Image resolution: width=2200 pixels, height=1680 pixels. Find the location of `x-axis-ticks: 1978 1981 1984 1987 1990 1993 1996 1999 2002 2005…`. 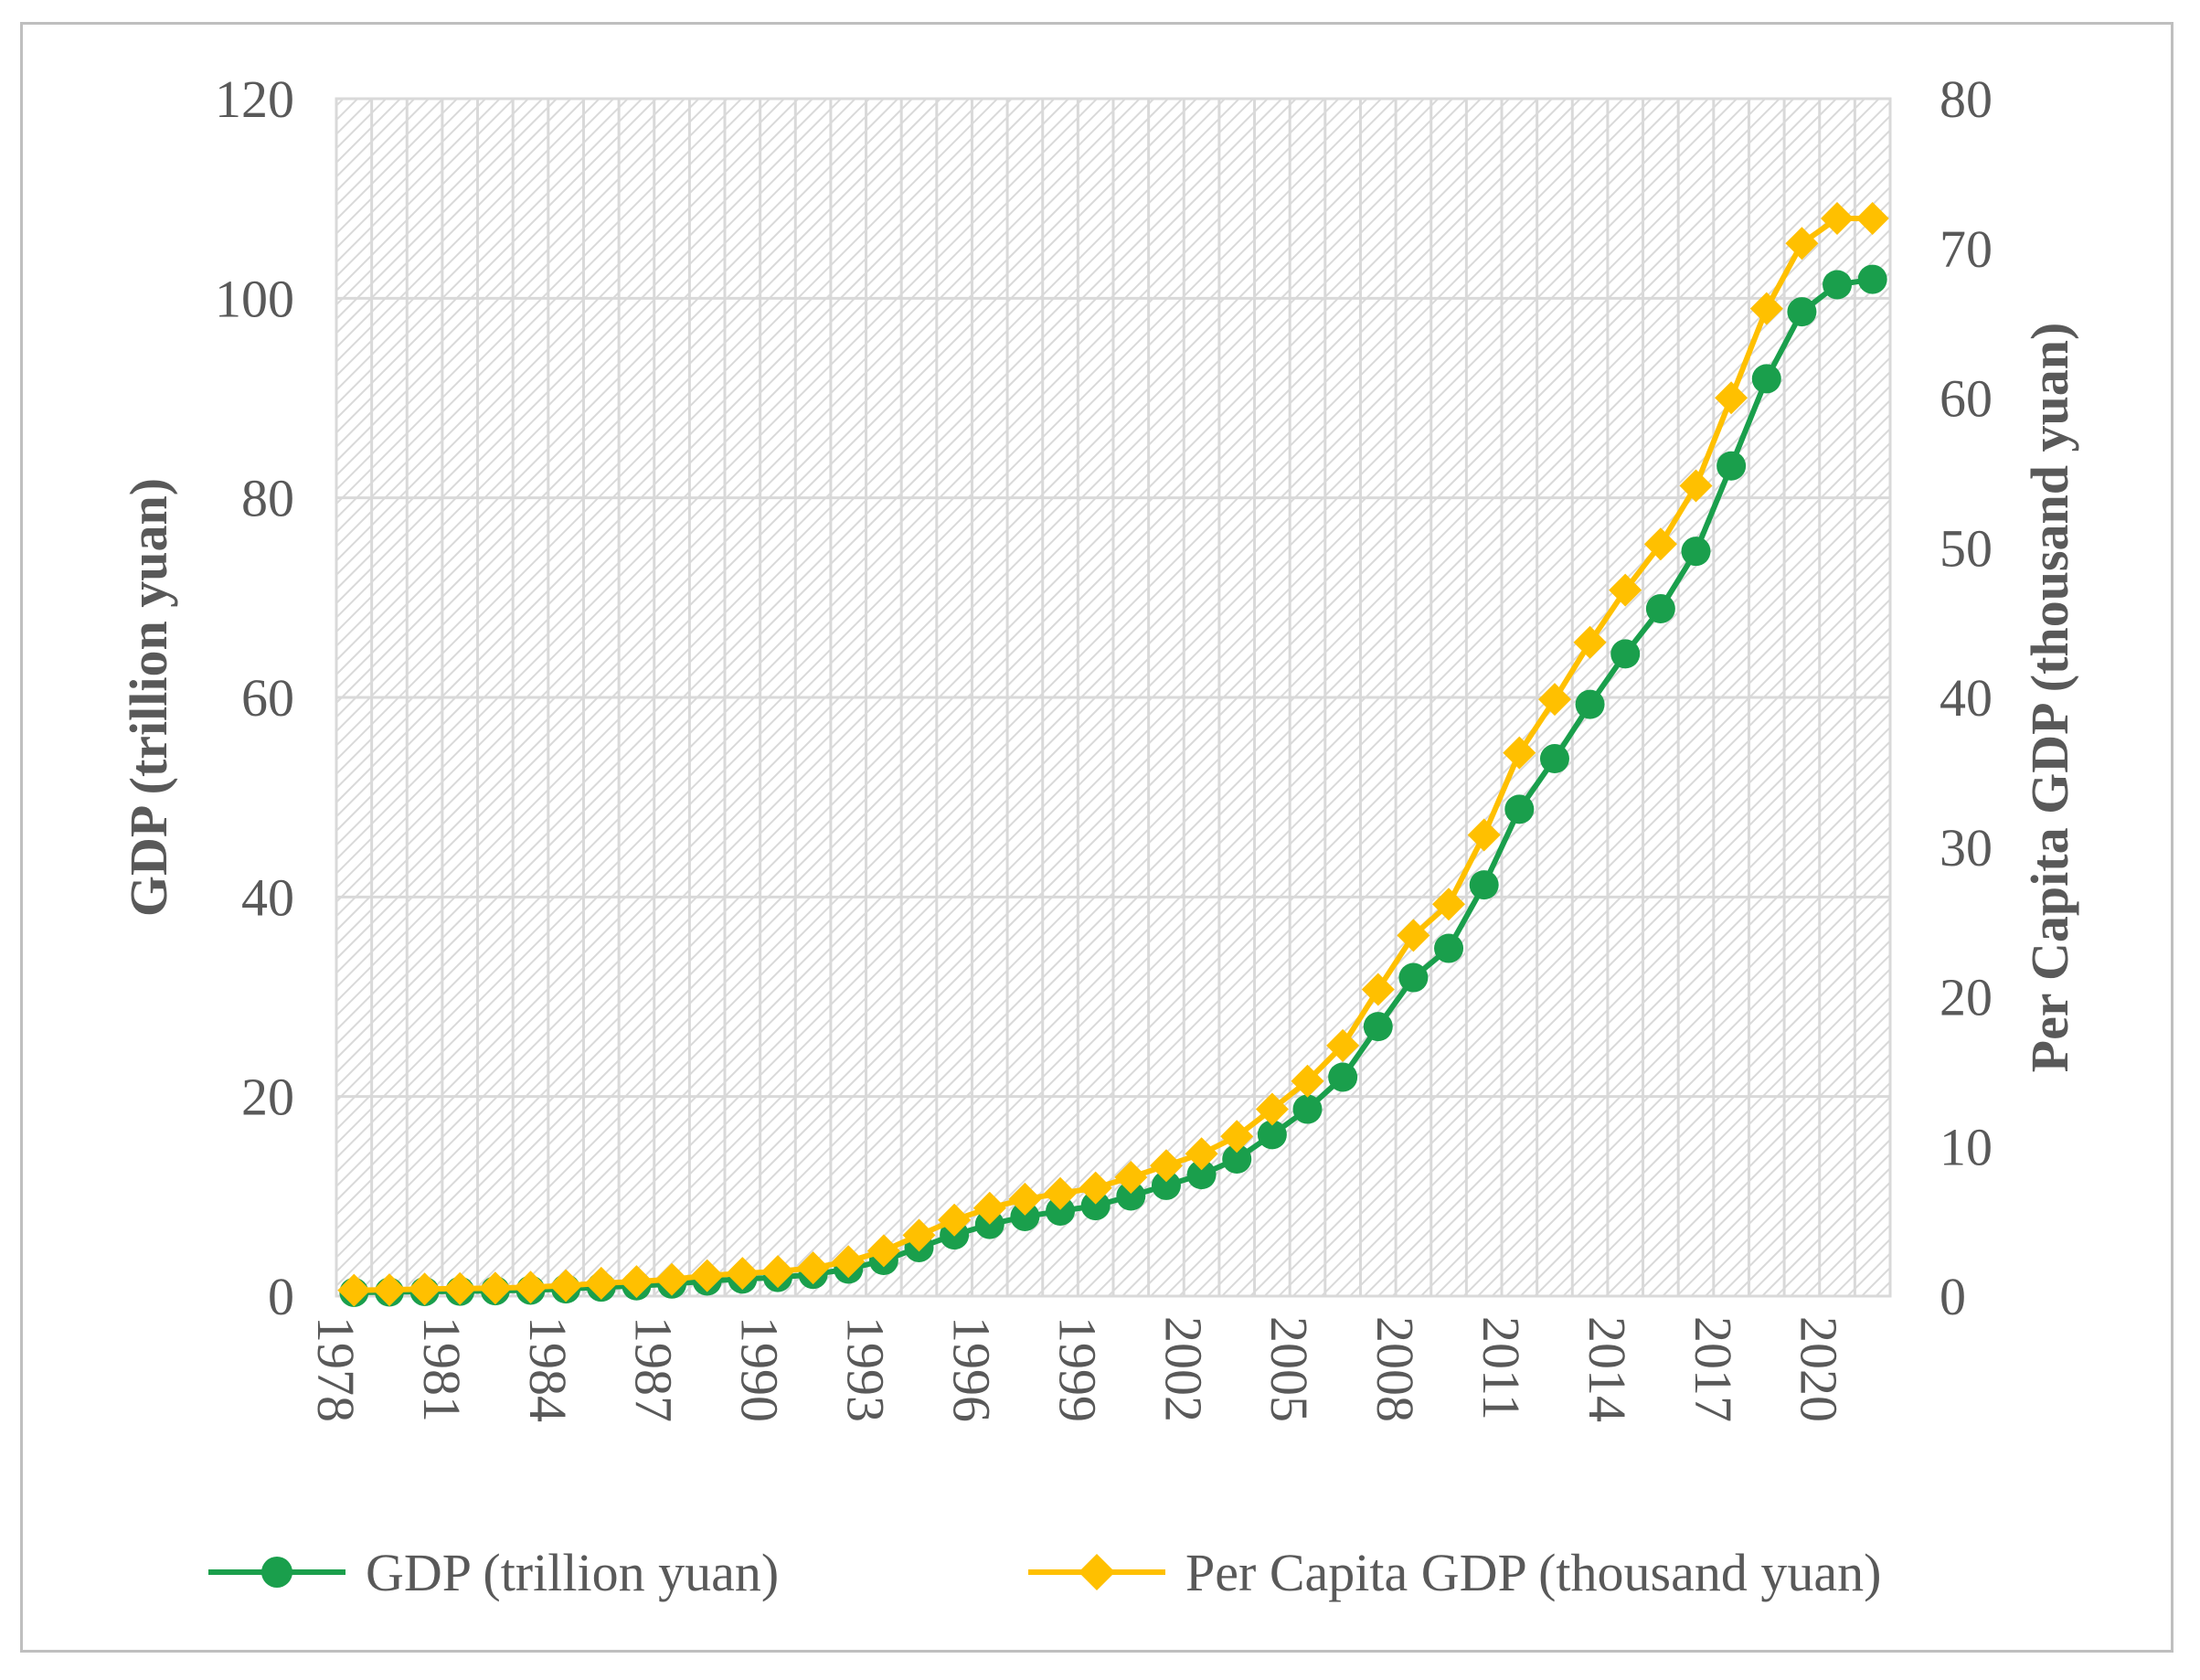

x-axis-ticks: 1978 1981 1984 1987 1990 1993 1996 1999 2002 2005… is located at coordinates (1077, 1369).